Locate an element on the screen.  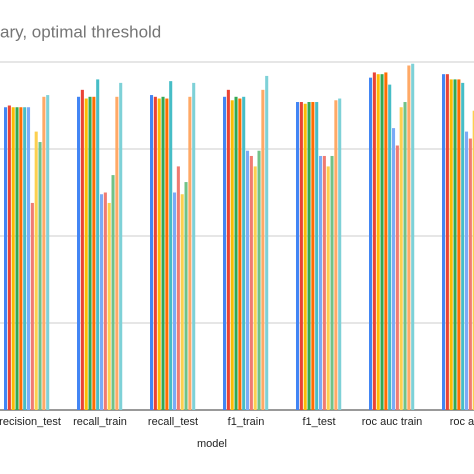
x-tick-label: recall_test is located at coordinates (173, 422).